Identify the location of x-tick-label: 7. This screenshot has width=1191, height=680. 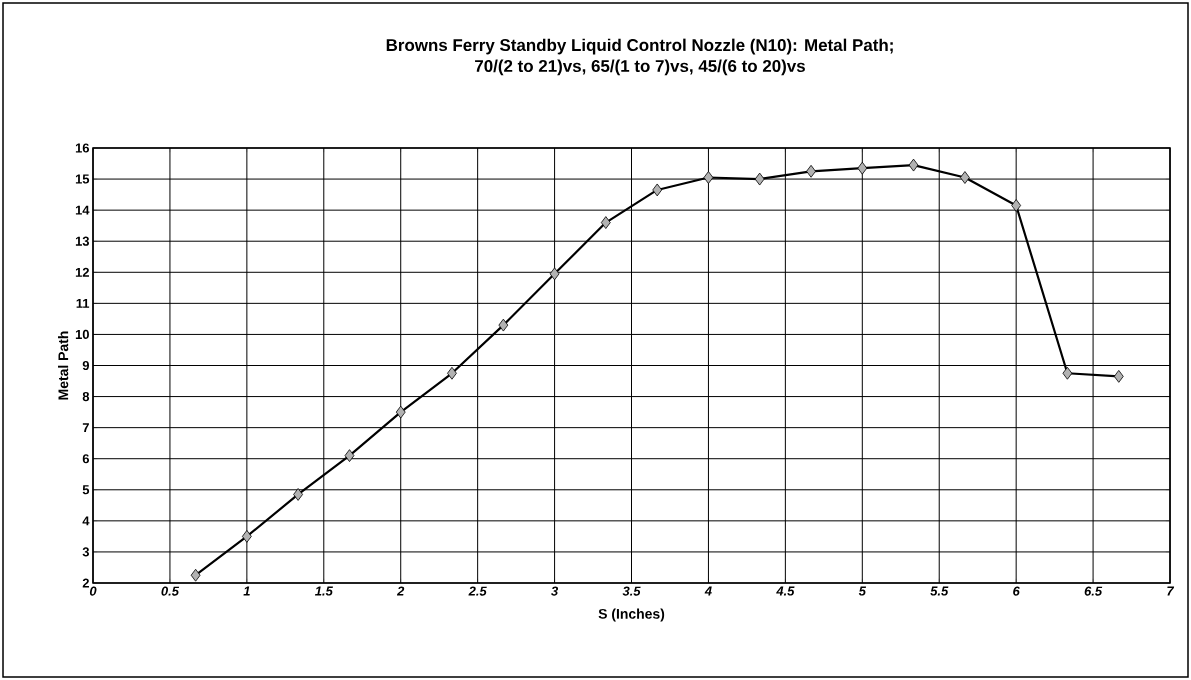
(1171, 591).